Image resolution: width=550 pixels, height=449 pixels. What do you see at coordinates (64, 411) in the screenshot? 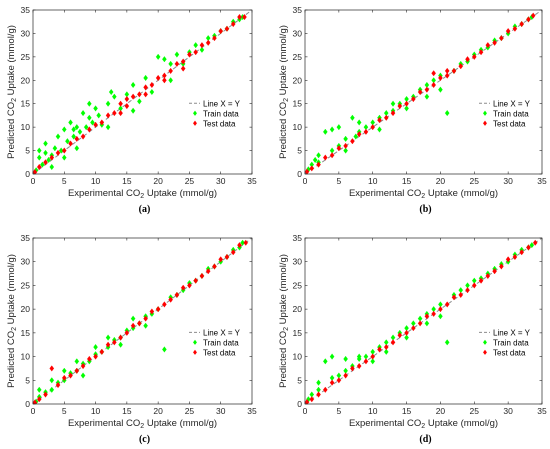
I see `x-tick-label: 5` at bounding box center [64, 411].